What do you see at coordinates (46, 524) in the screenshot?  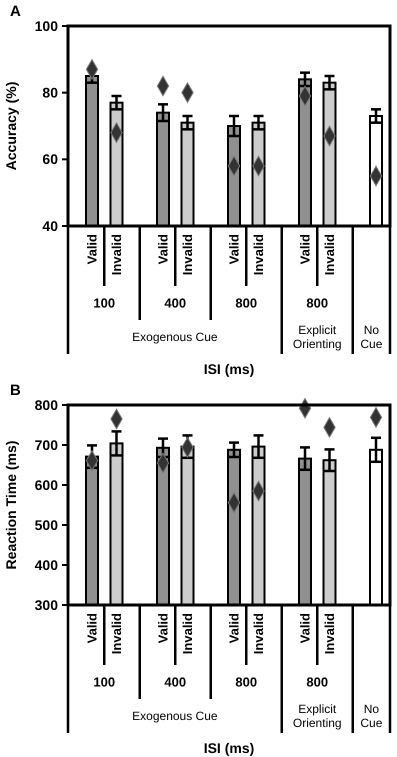 I see `y-tick-label: 500` at bounding box center [46, 524].